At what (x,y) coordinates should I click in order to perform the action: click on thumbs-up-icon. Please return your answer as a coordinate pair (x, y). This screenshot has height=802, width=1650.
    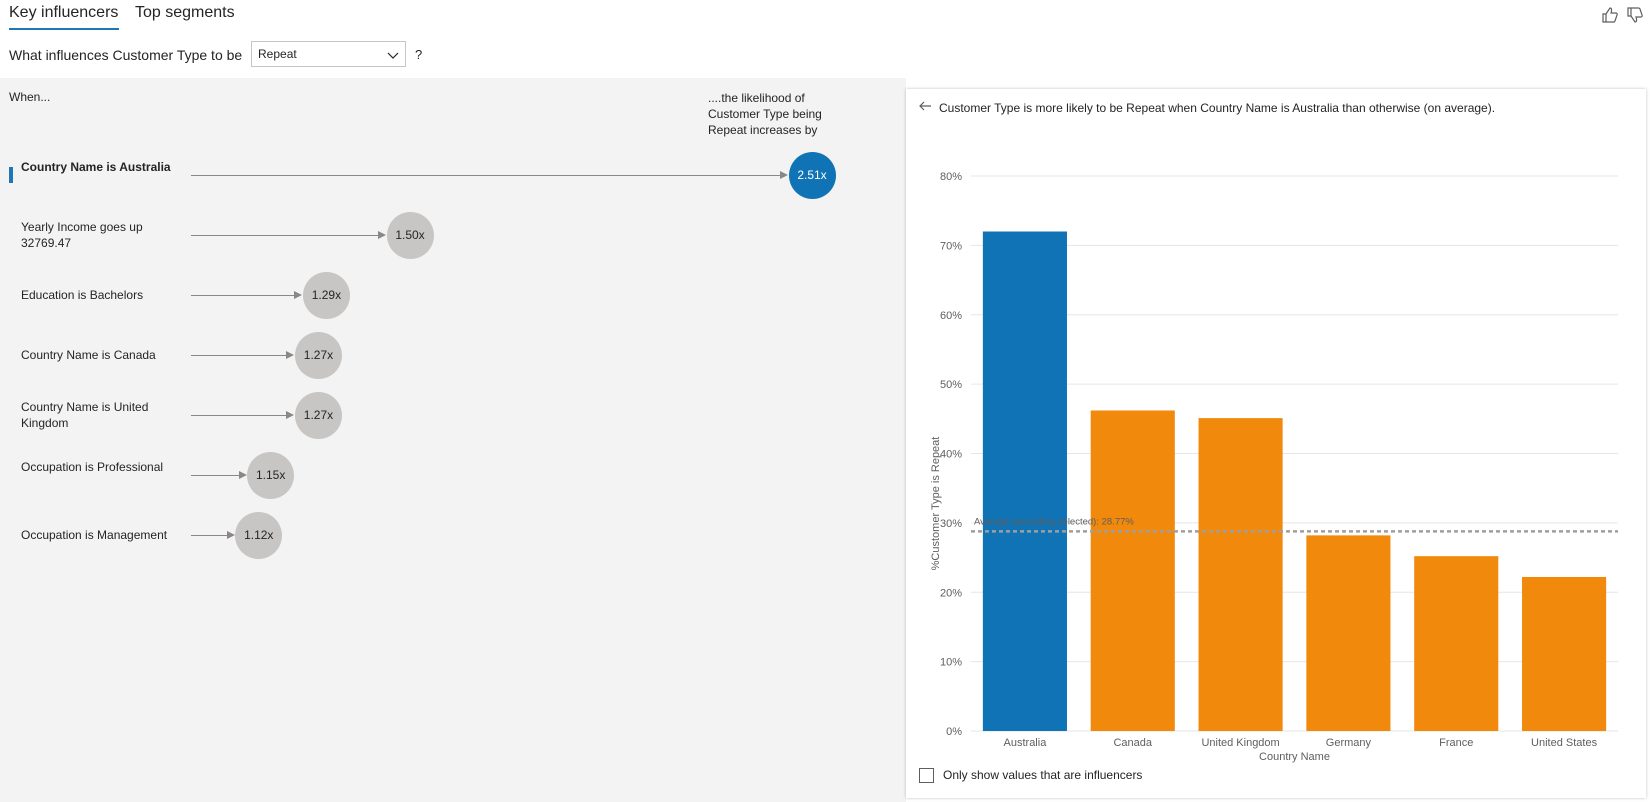
    Looking at the image, I should click on (1610, 17).